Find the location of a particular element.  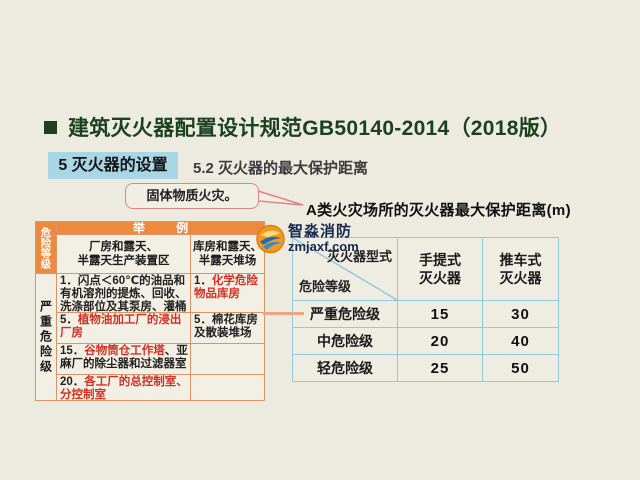

table-cell: 5．植物油加工厂的浸出厂房 is located at coordinates (123, 328).